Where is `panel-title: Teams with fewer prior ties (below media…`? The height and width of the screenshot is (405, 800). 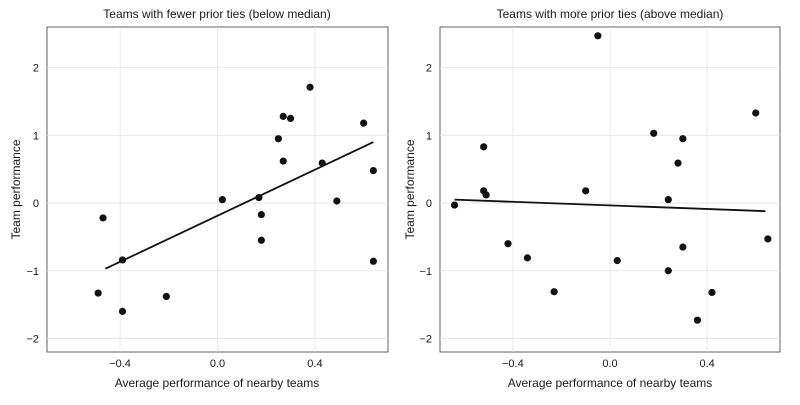
panel-title: Teams with fewer prior ties (below media… is located at coordinates (216, 14).